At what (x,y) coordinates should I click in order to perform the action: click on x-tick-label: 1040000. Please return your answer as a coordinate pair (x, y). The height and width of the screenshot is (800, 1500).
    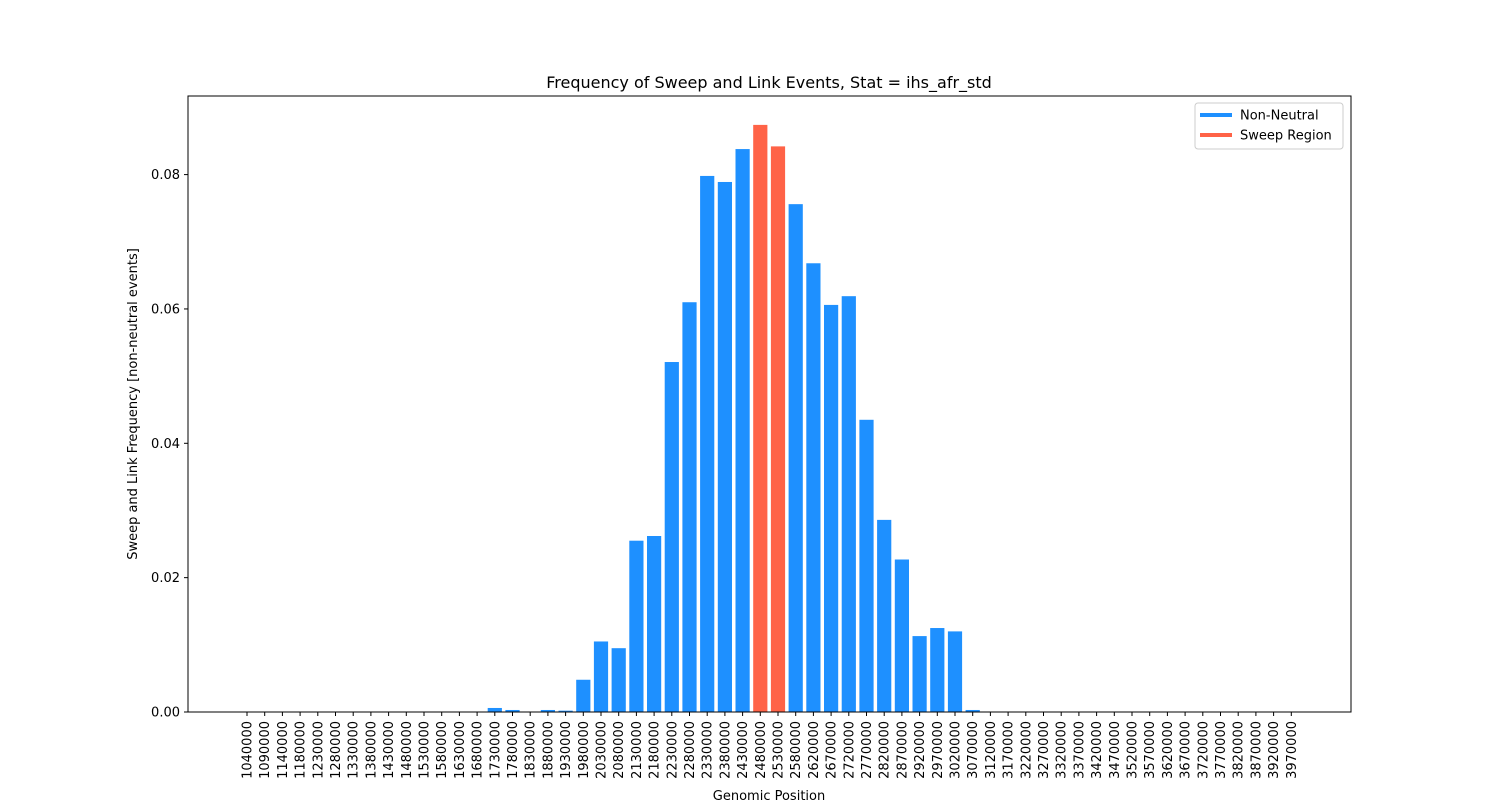
    Looking at the image, I should click on (248, 750).